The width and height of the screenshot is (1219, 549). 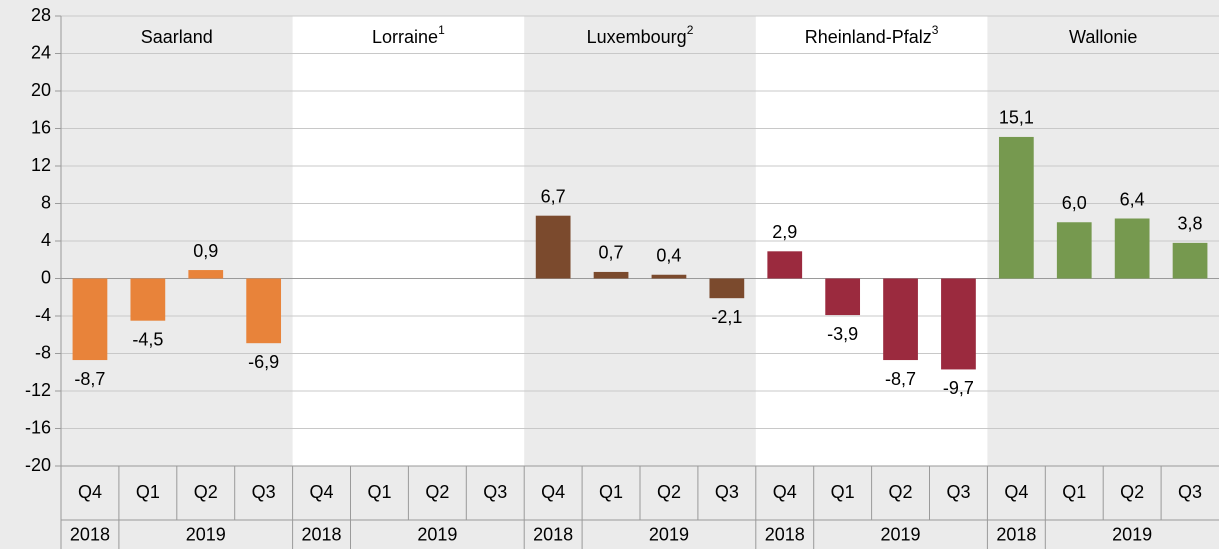 I want to click on y-tick-label: -16, so click(x=38, y=427).